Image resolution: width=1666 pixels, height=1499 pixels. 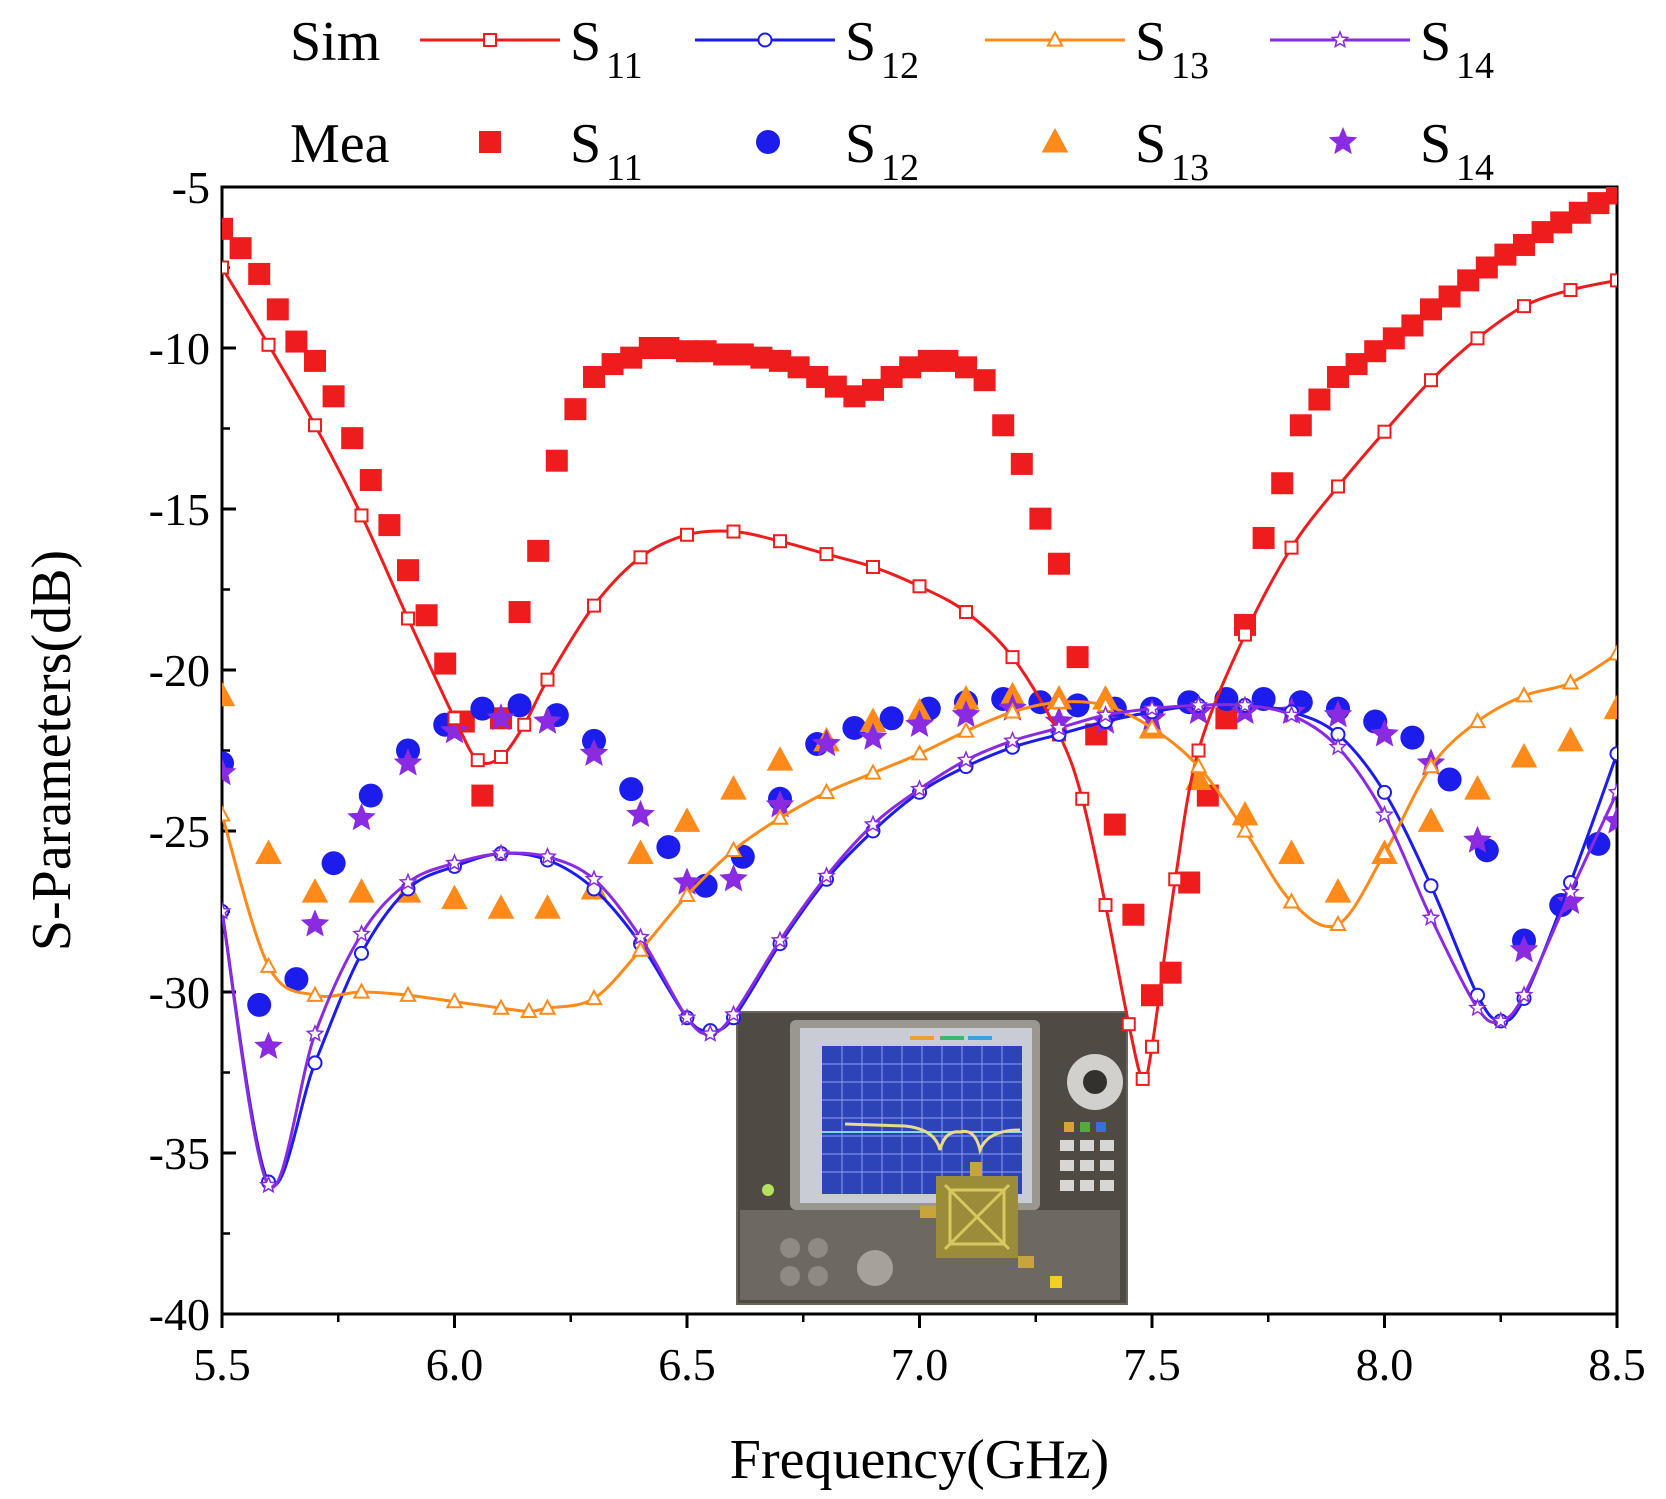 What do you see at coordinates (490, 40) in the screenshot?
I see `legend-sim-s11-marker` at bounding box center [490, 40].